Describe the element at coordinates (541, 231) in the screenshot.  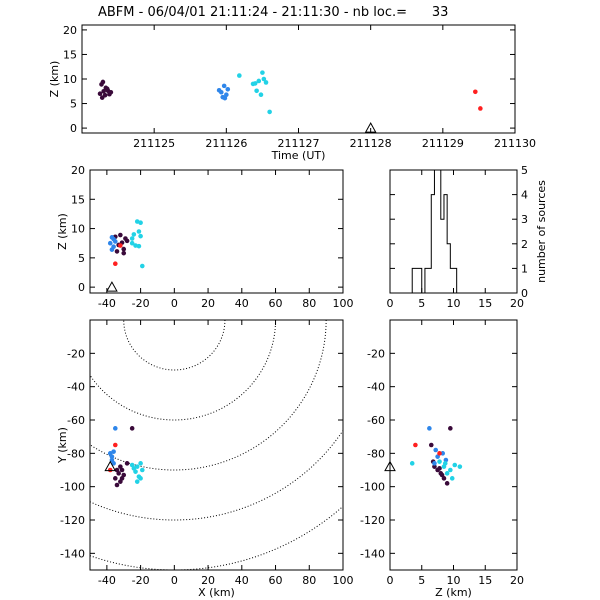
I see `y-axis-label: number of sources` at that location.